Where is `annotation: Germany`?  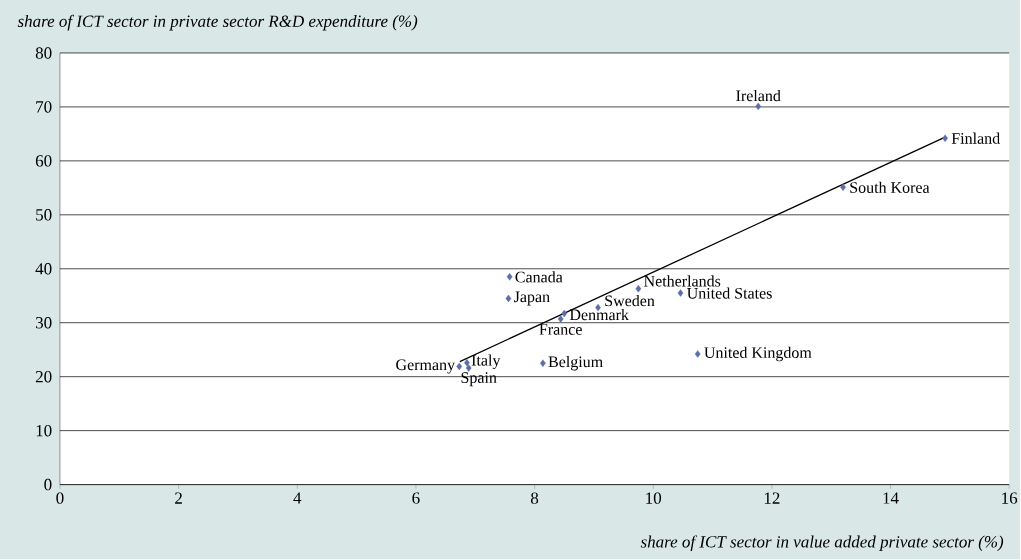 annotation: Germany is located at coordinates (425, 366).